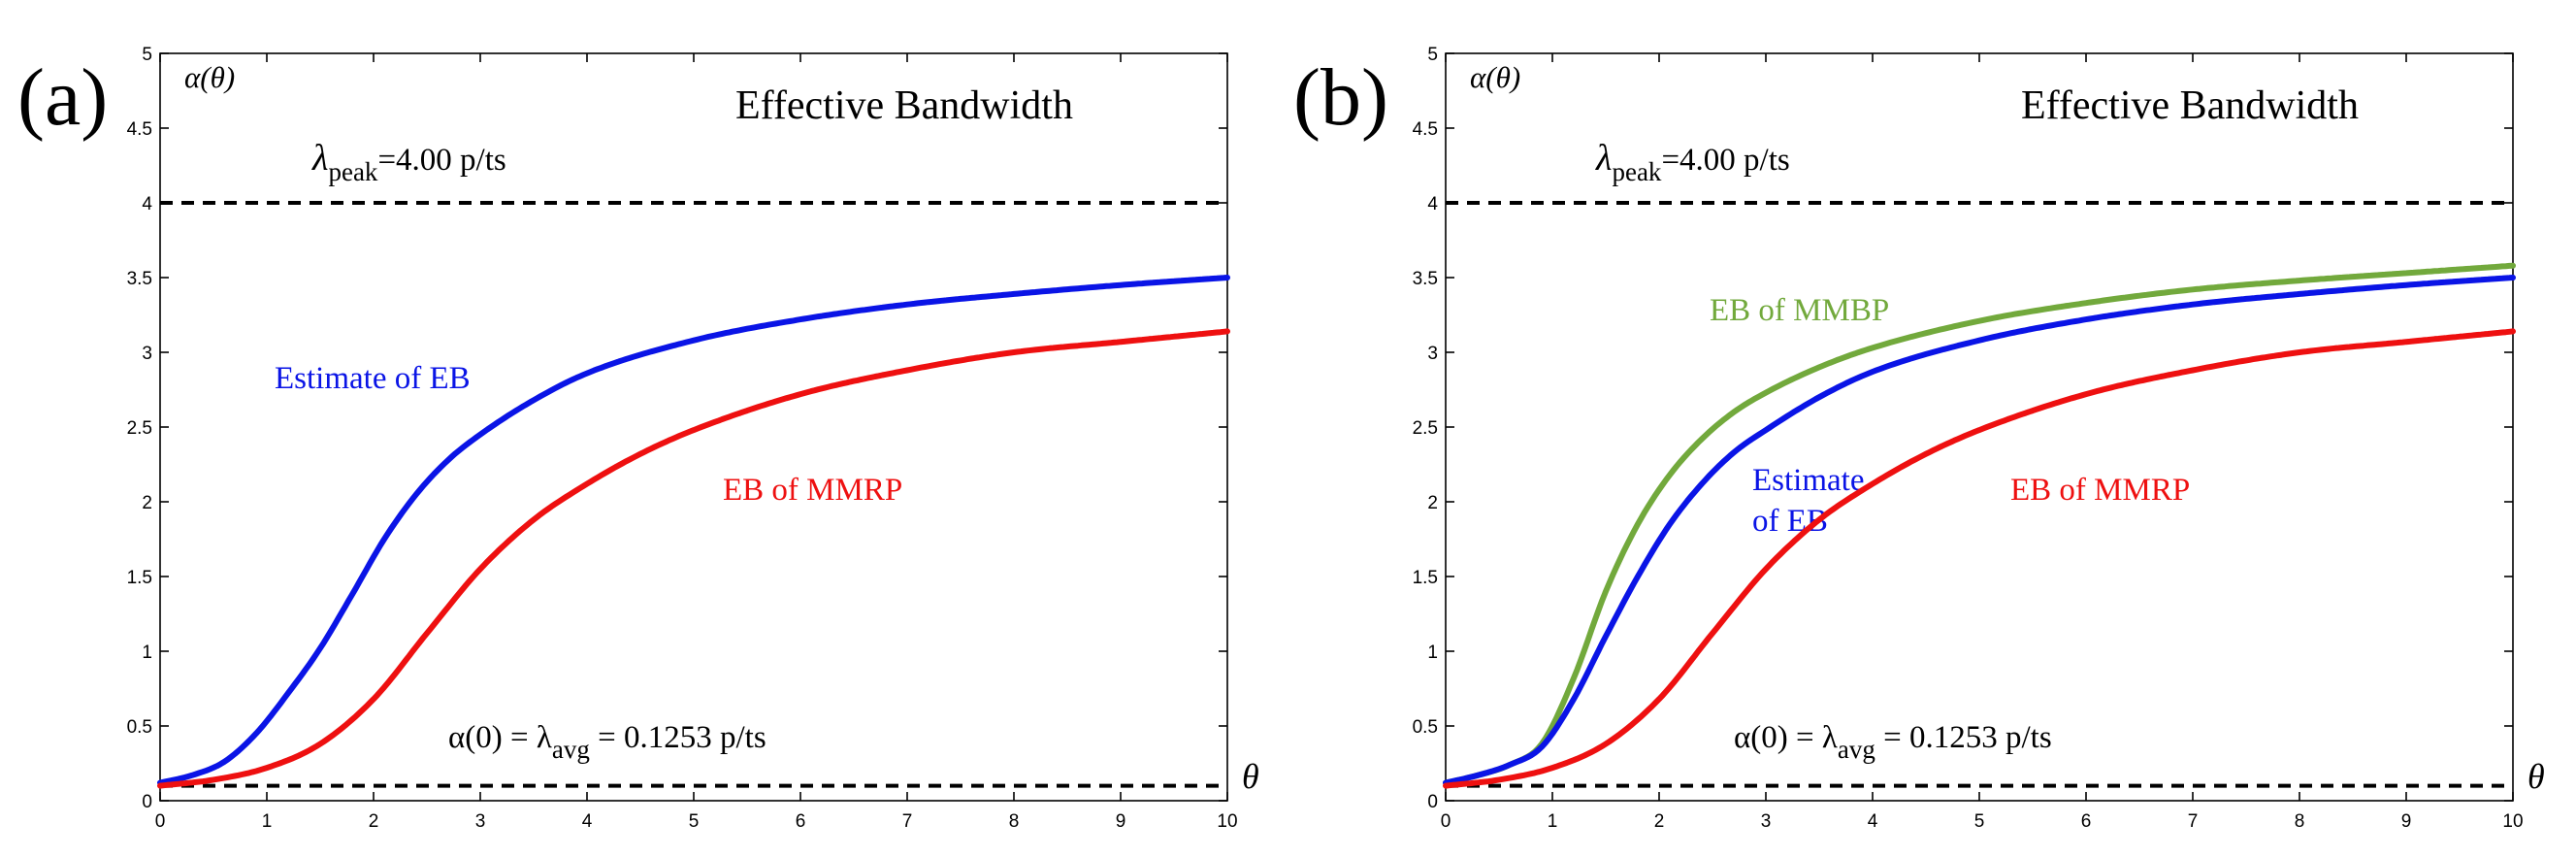  What do you see at coordinates (373, 378) in the screenshot?
I see `series-label-estimate-of-eb: Estimate of EB` at bounding box center [373, 378].